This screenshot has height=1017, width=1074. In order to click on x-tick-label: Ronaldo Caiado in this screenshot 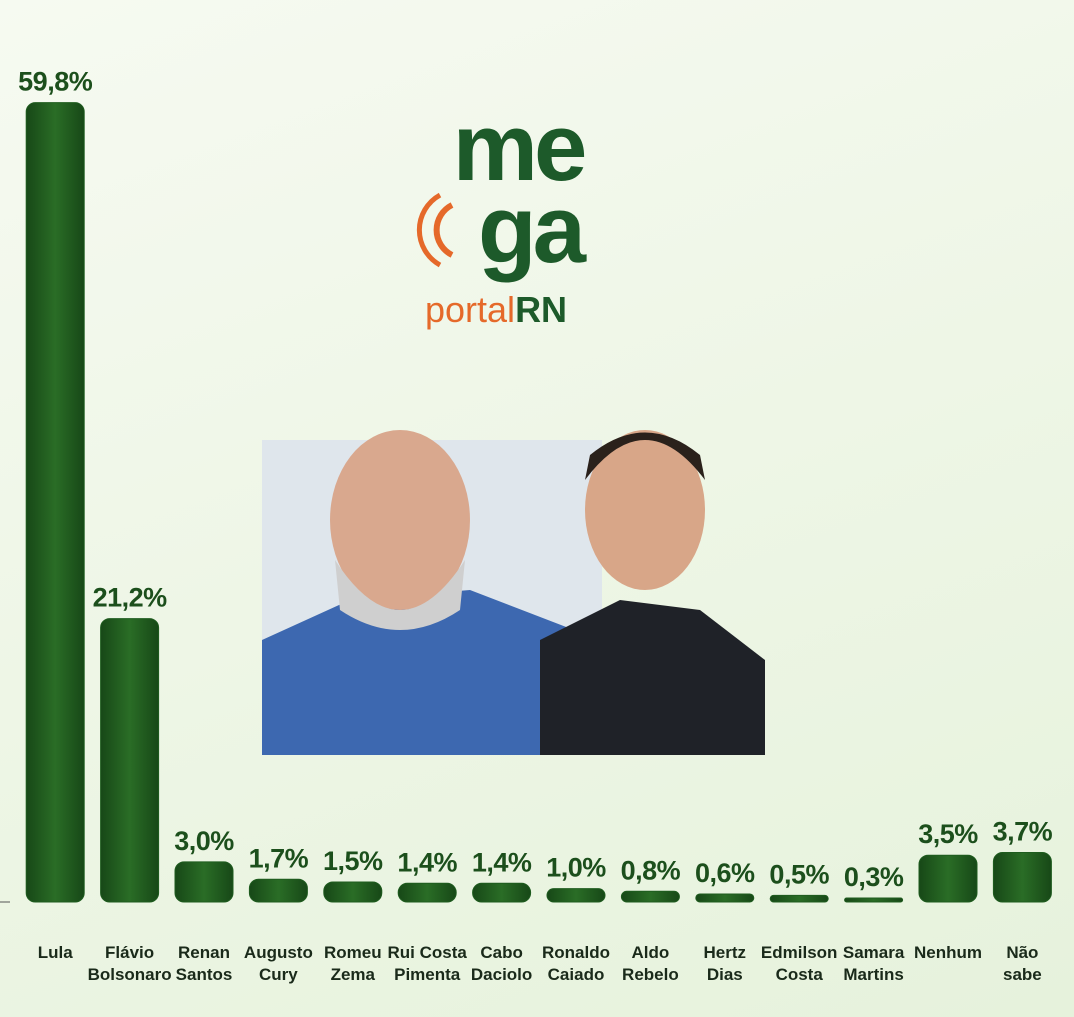, I will do `click(576, 963)`.